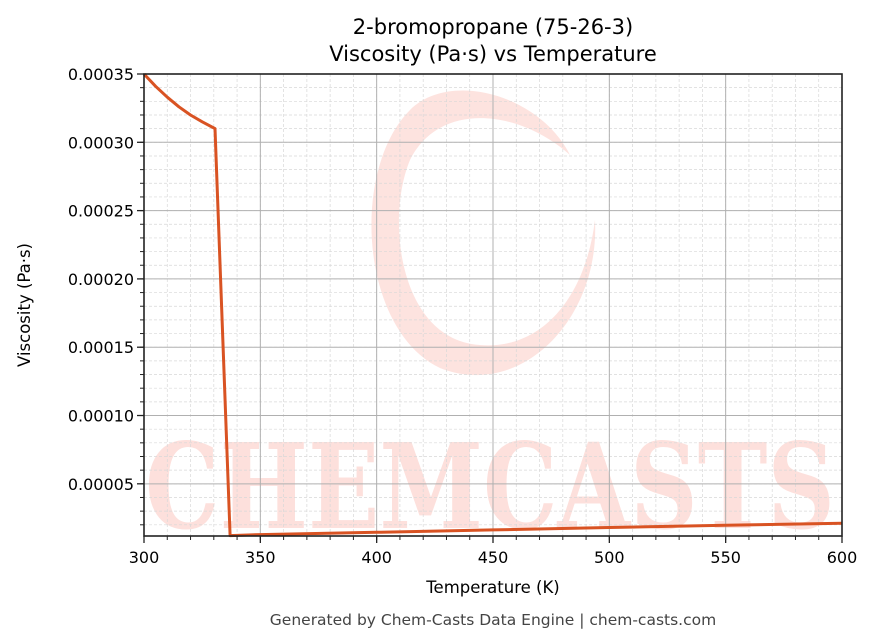 The height and width of the screenshot is (644, 876). I want to click on y-tick-label: 0.00030, so click(101, 142).